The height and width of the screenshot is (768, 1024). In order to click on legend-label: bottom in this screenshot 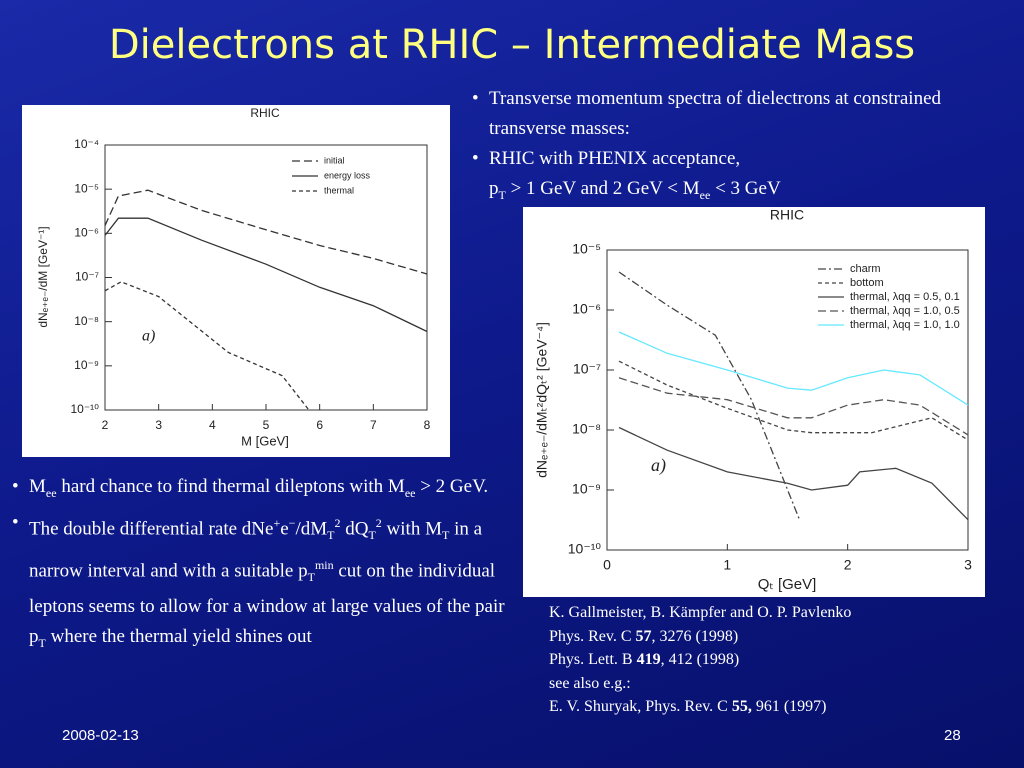, I will do `click(867, 283)`.